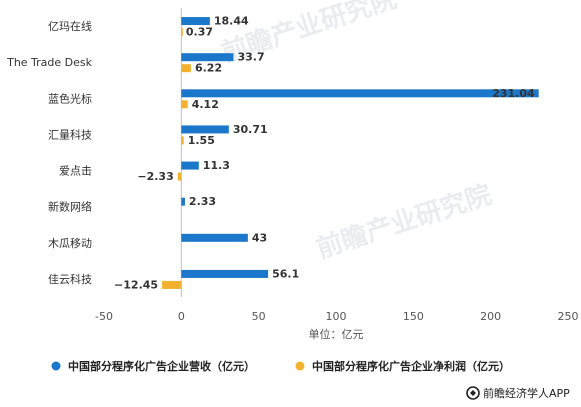 This screenshot has width=581, height=407. I want to click on category-label: 木瓜移动, so click(70, 243).